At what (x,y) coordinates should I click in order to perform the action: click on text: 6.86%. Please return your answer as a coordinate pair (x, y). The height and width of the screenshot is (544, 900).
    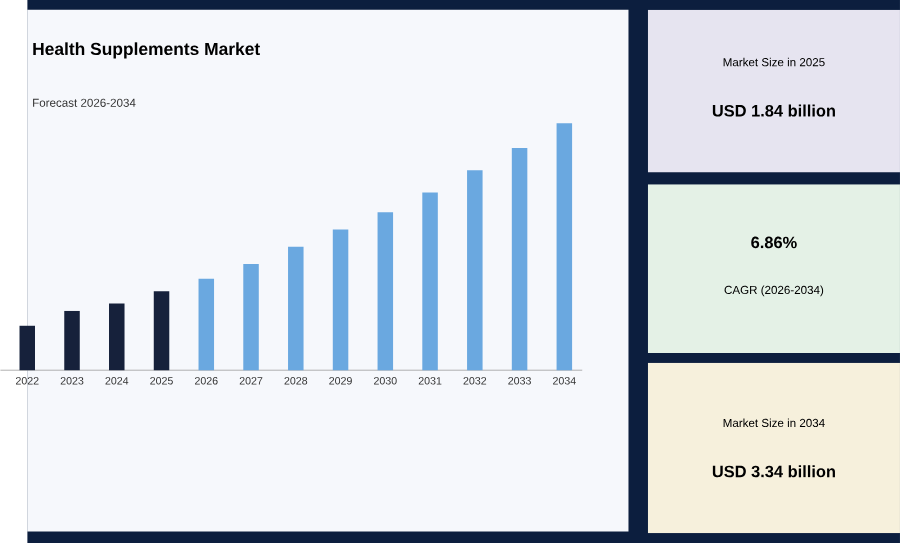
    Looking at the image, I should click on (774, 243).